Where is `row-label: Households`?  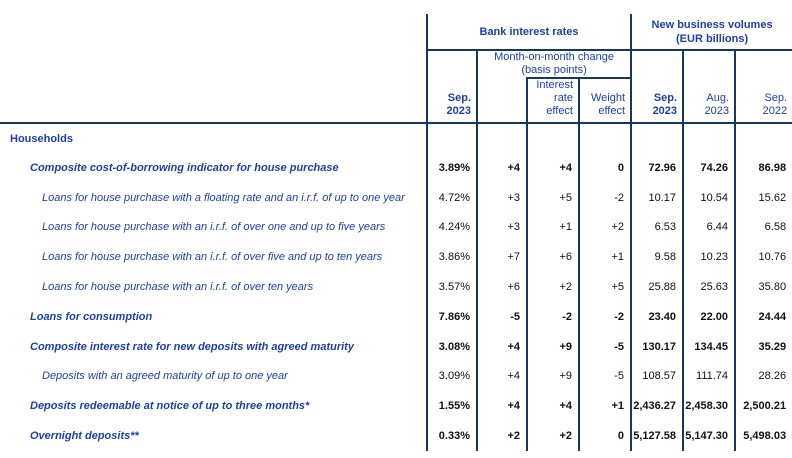
row-label: Households is located at coordinates (41, 138).